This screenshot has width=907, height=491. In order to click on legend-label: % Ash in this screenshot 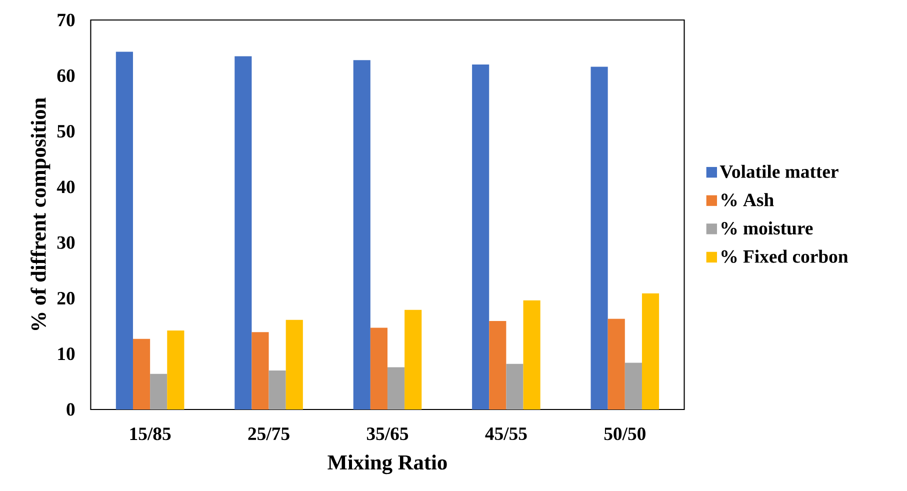, I will do `click(748, 199)`.